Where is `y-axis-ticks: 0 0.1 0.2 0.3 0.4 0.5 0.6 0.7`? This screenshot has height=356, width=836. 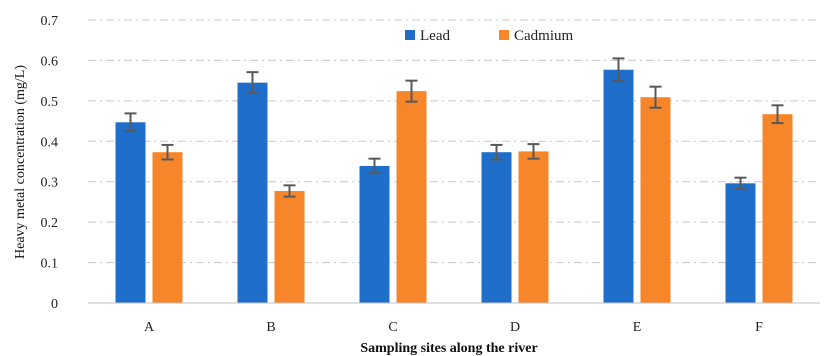 y-axis-ticks: 0 0.1 0.2 0.3 0.4 0.5 0.6 0.7 is located at coordinates (50, 163).